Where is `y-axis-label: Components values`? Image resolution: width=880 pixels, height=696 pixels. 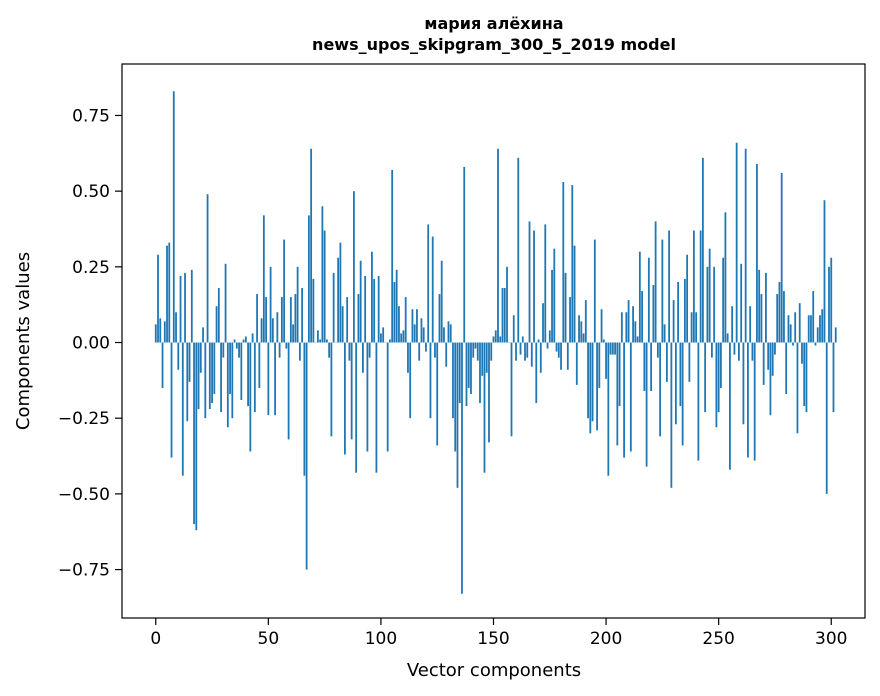
y-axis-label: Components values is located at coordinates (23, 341).